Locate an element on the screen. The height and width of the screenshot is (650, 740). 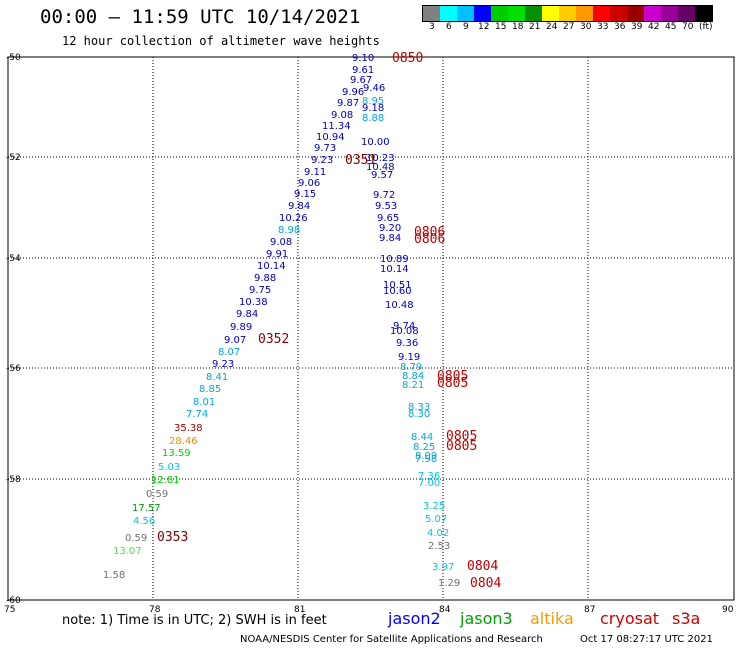
color-scale-label: 42 is located at coordinates (654, 27).